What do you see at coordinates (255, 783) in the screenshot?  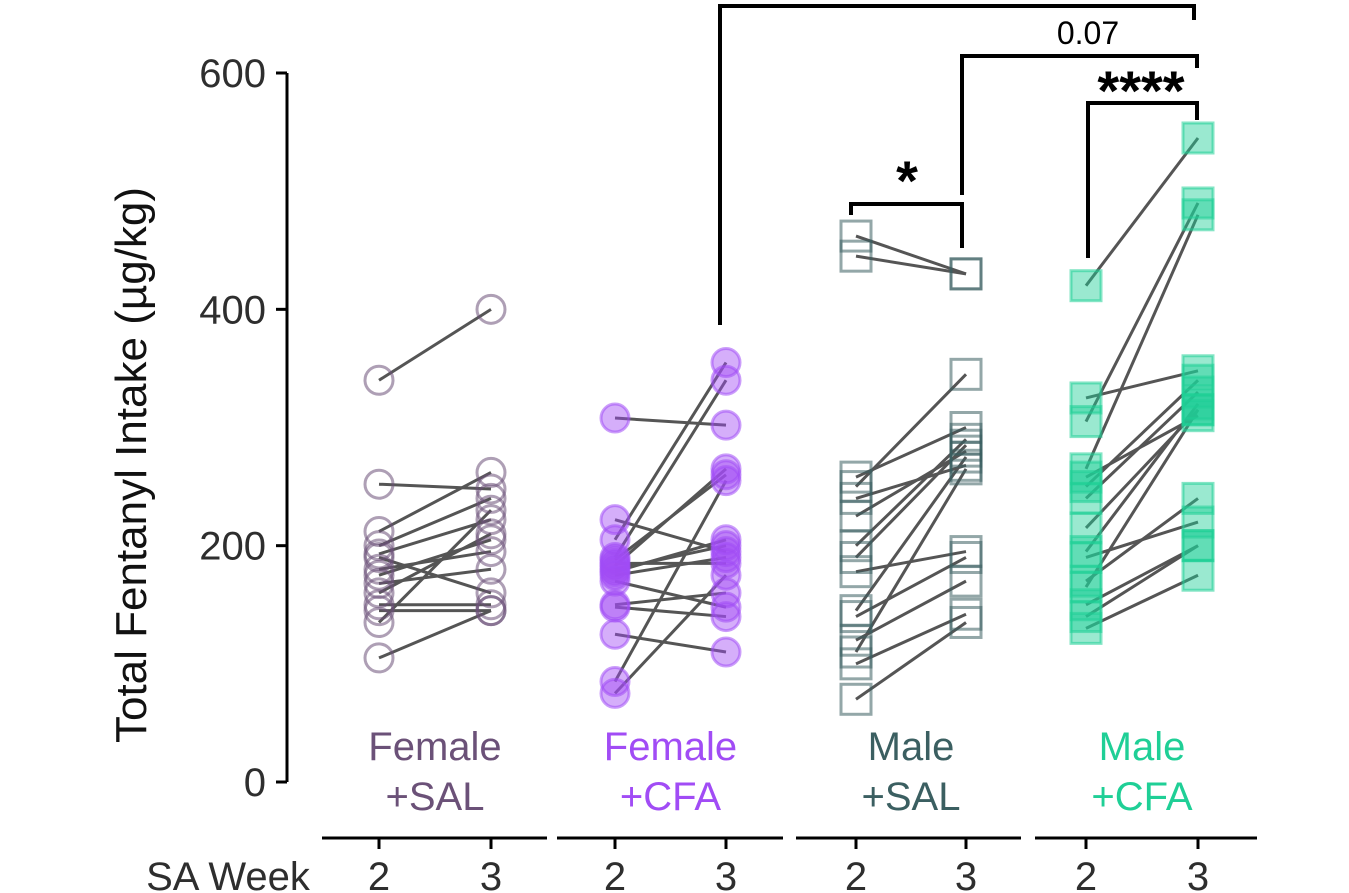 I see `y-tick-label: 0` at bounding box center [255, 783].